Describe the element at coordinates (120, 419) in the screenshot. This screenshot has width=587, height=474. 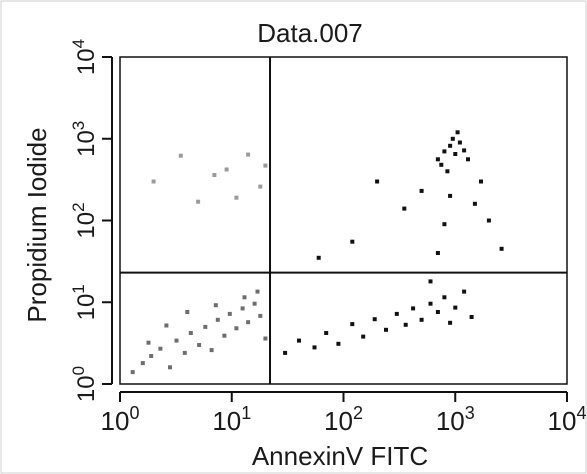
I see `x-tick-label: 10⁰` at that location.